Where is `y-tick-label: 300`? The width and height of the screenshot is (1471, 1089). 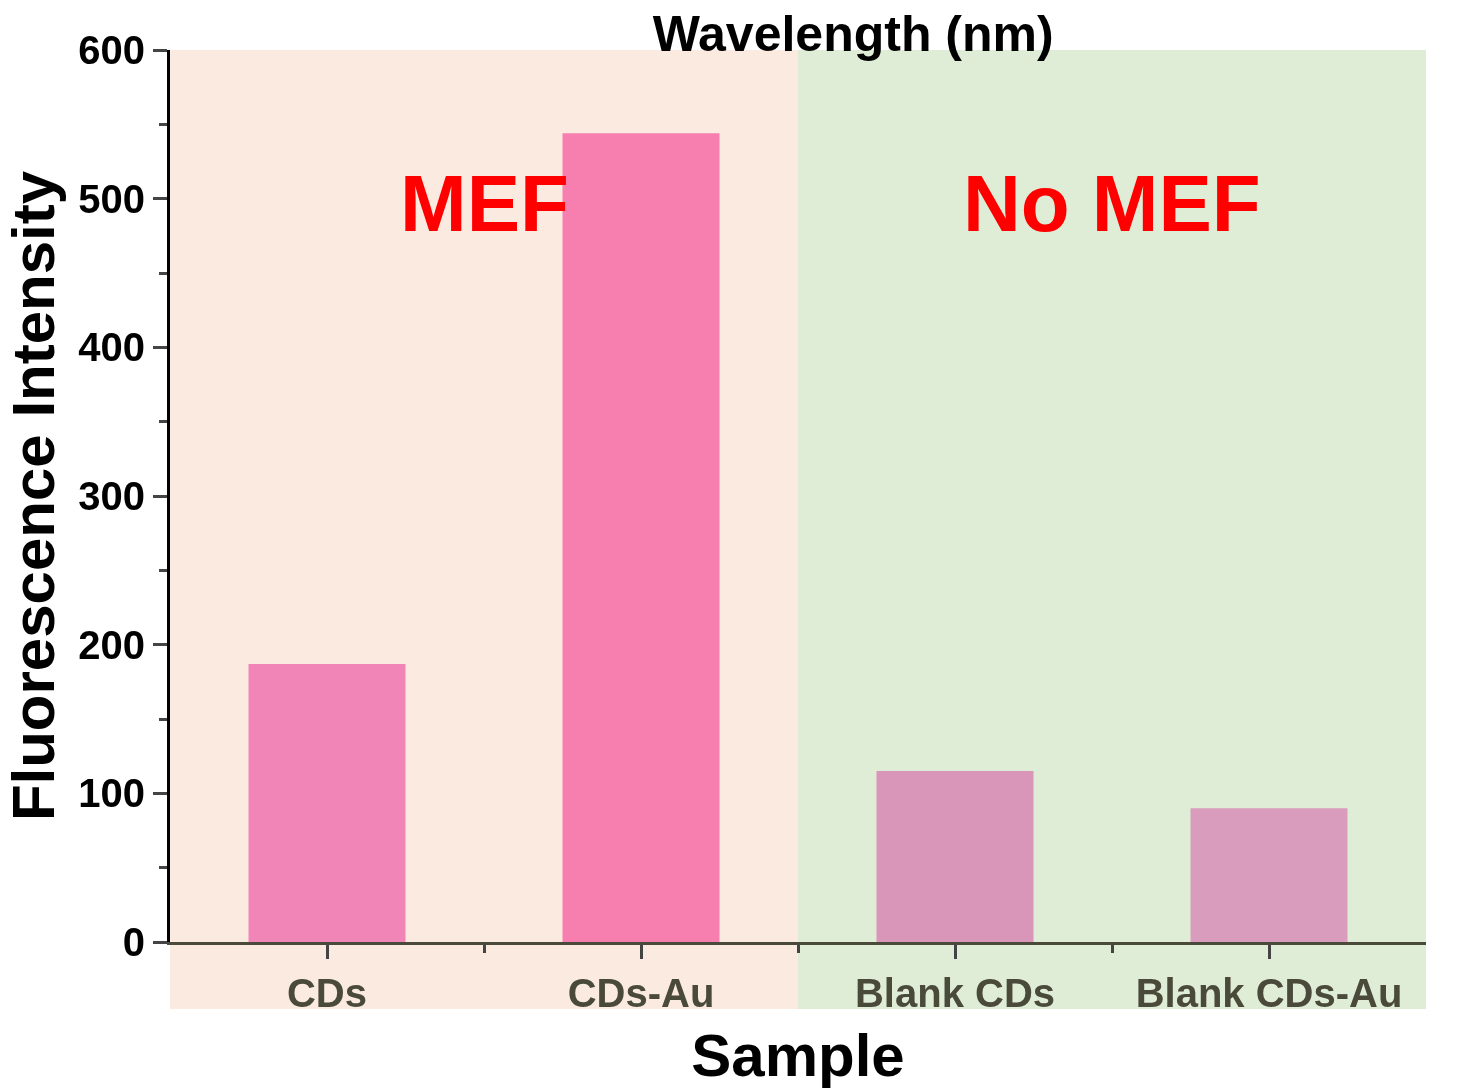 y-tick-label: 300 is located at coordinates (111, 496).